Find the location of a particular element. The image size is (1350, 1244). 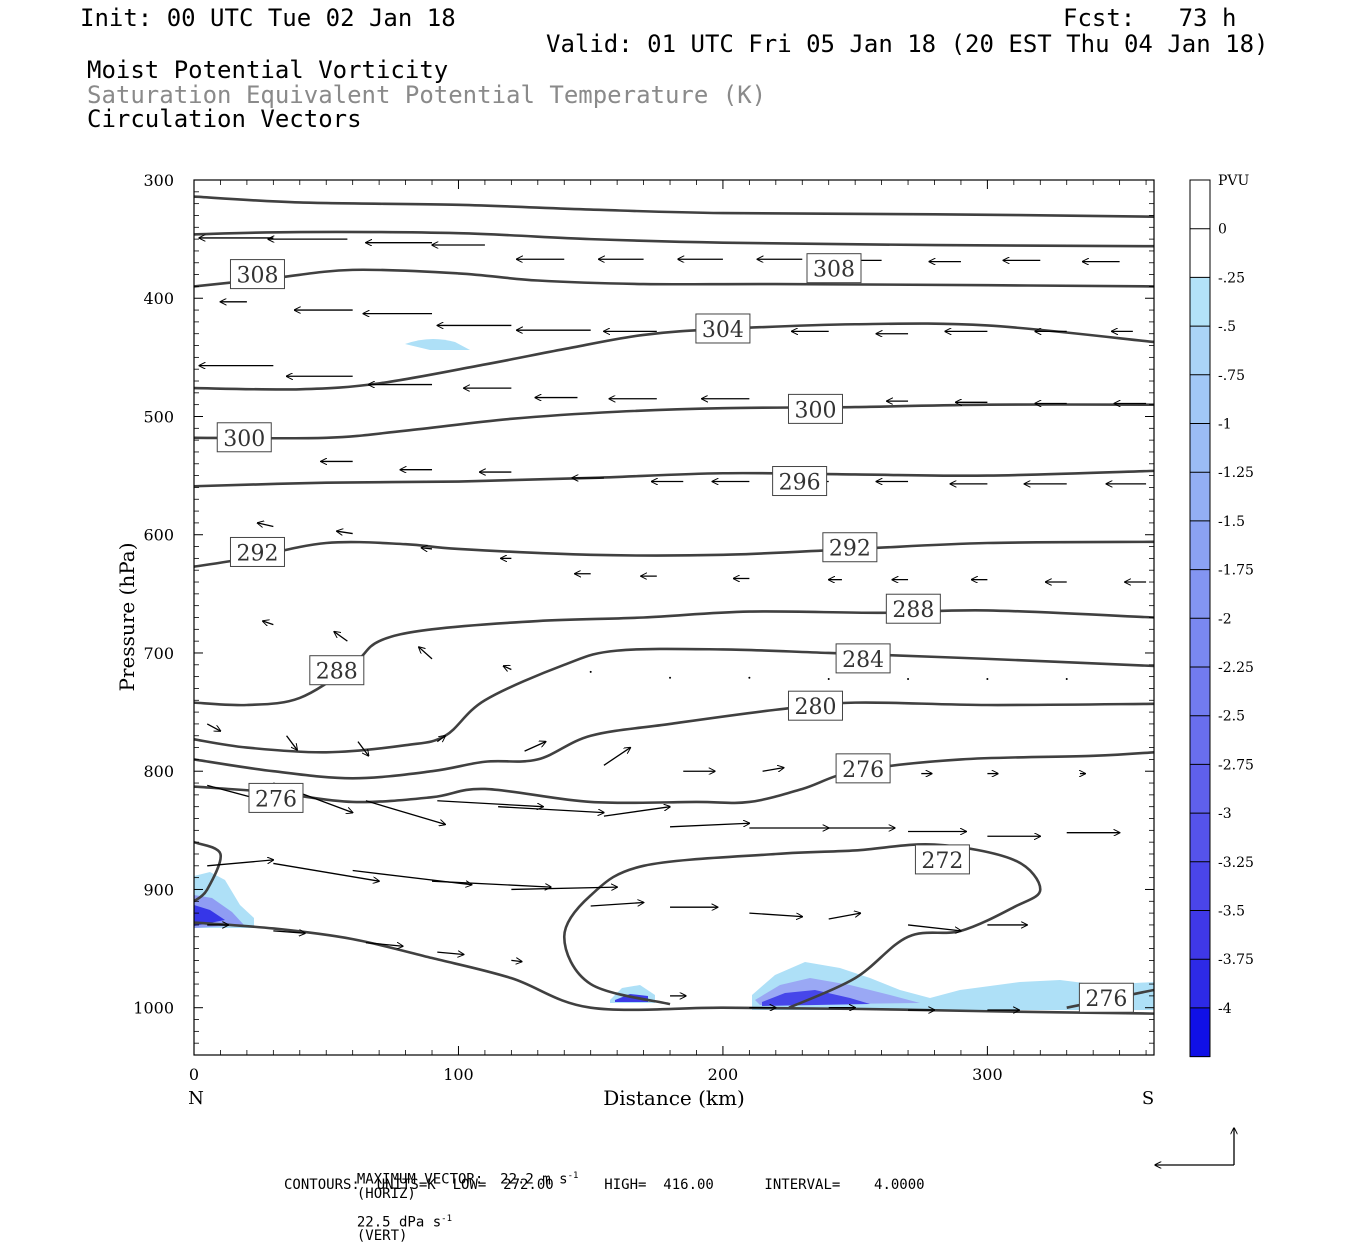

contour-label-text: 296 is located at coordinates (800, 483).